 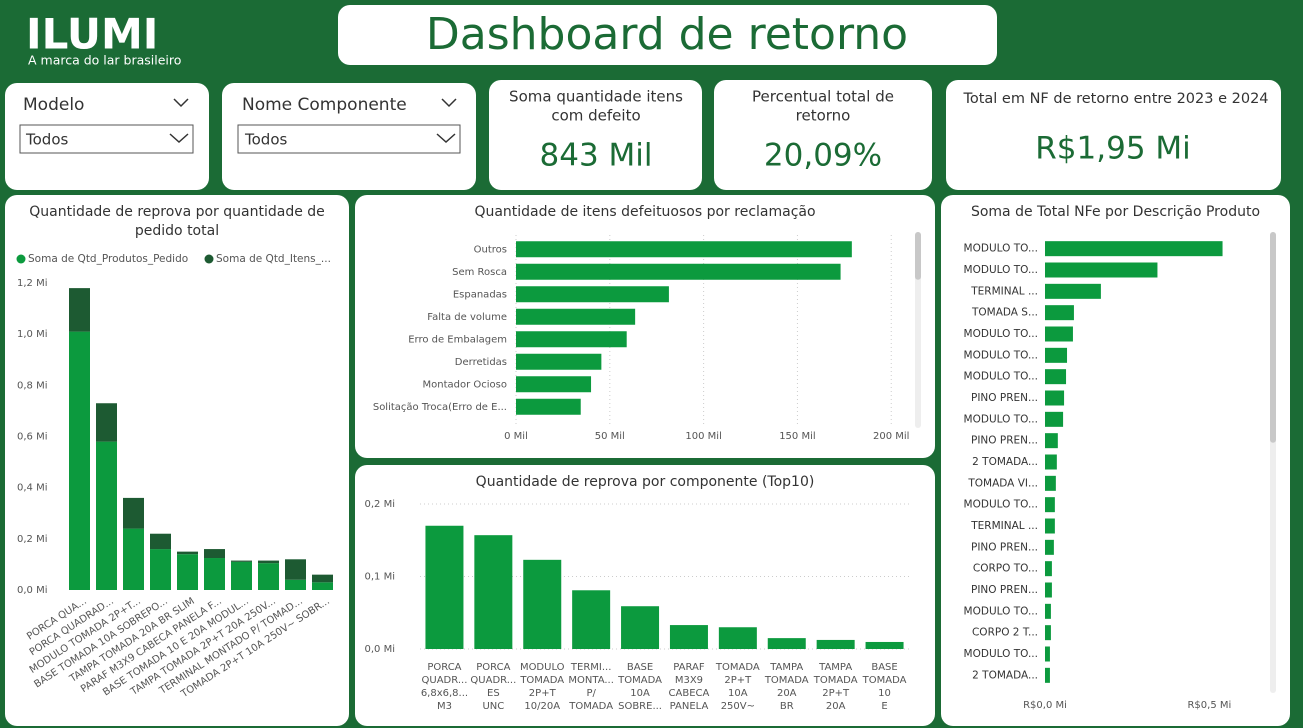 I want to click on y-tick-label: Espanadas, so click(x=480, y=294).